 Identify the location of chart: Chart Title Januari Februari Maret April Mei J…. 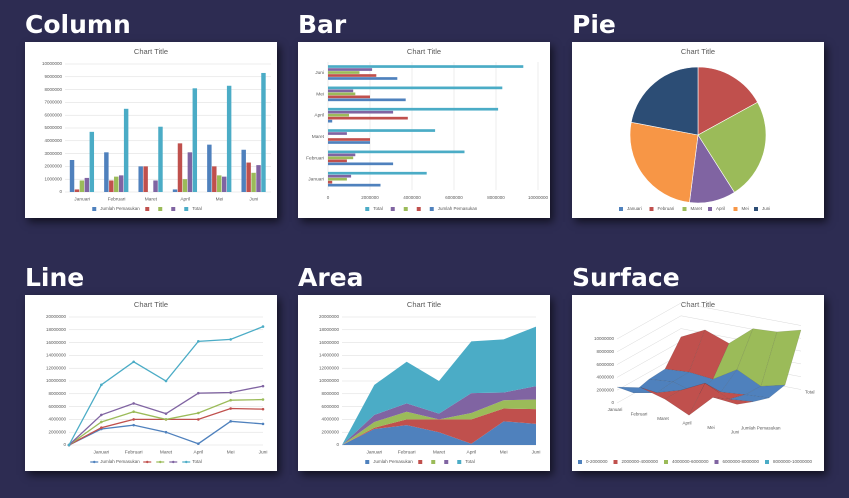
(694, 129).